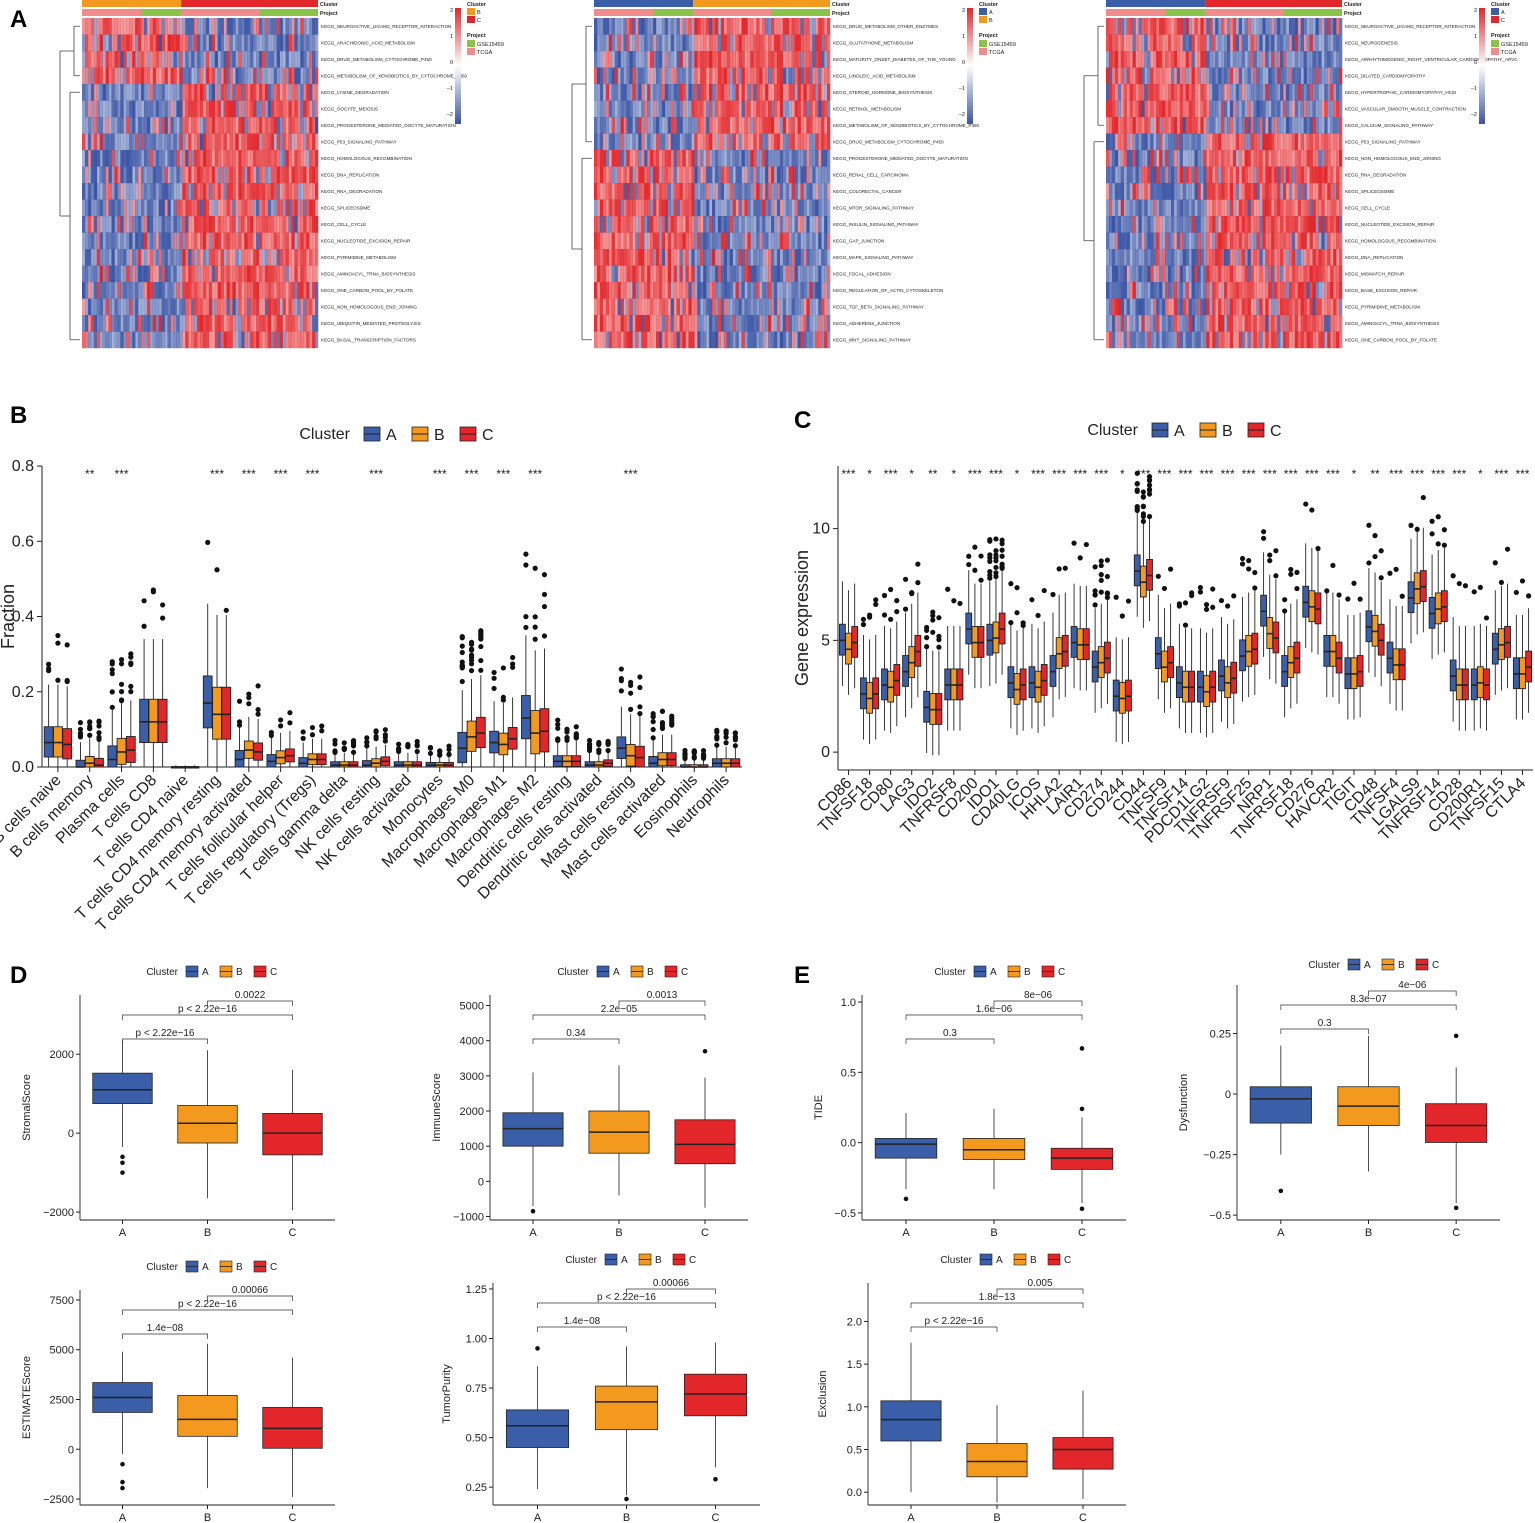  I want to click on pathway-label: KEGG_NEUROGENESIS, so click(1371, 42).